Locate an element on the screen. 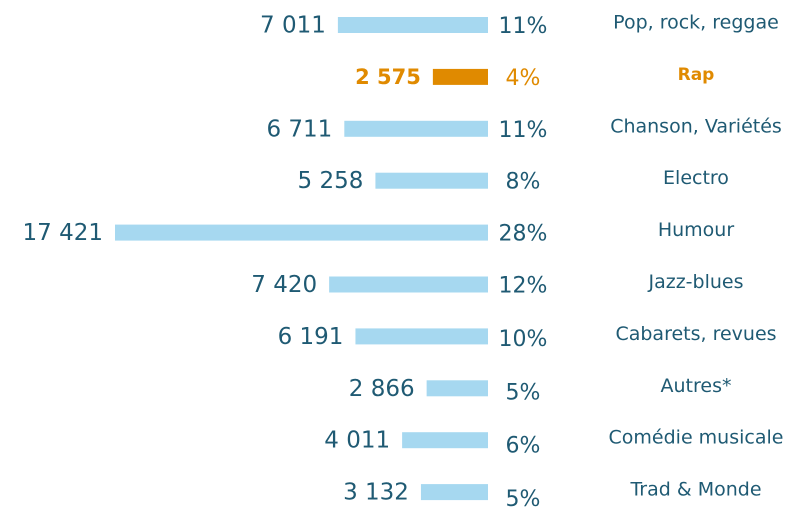 Image resolution: width=805 pixels, height=508 pixels. category-label: Chanson, Variétés is located at coordinates (696, 126).